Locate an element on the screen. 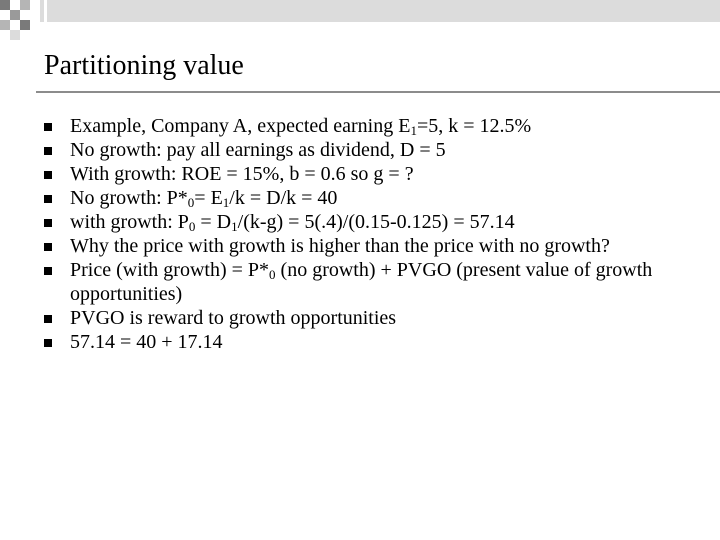 This screenshot has width=720, height=540. title-divider is located at coordinates (378, 92).